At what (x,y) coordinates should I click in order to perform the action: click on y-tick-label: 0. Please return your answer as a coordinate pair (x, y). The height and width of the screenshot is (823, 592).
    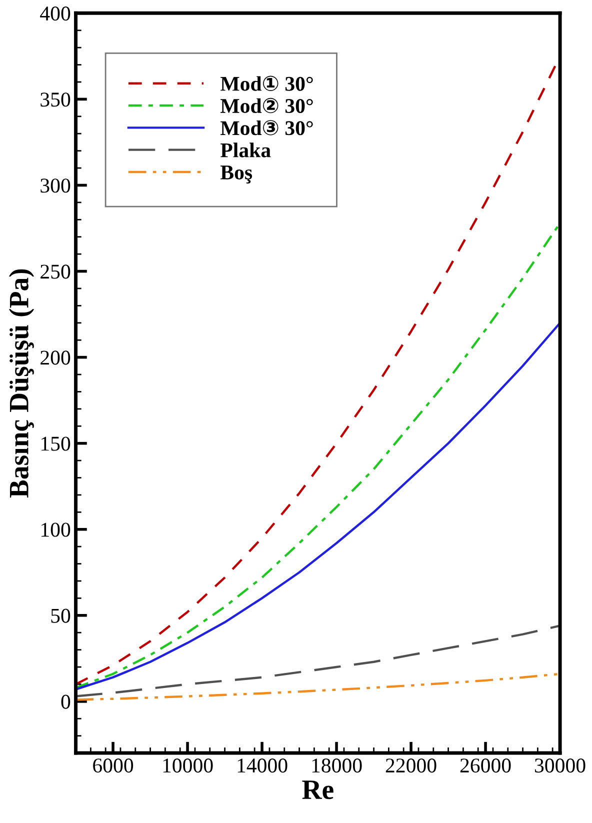
    Looking at the image, I should click on (65, 701).